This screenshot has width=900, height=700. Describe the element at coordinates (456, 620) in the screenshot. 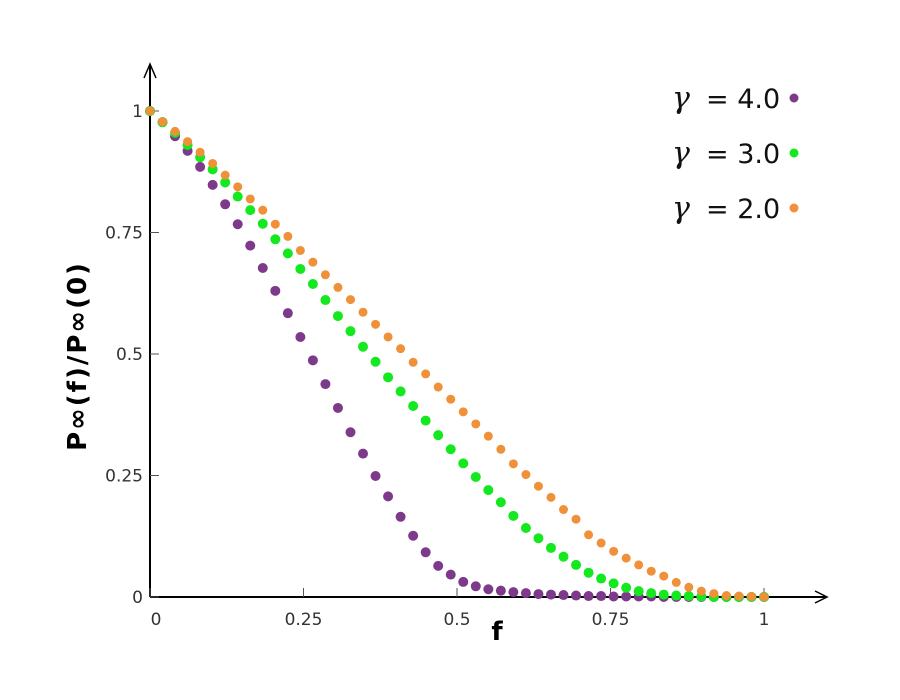

I see `x-tick-label: 0.5` at that location.